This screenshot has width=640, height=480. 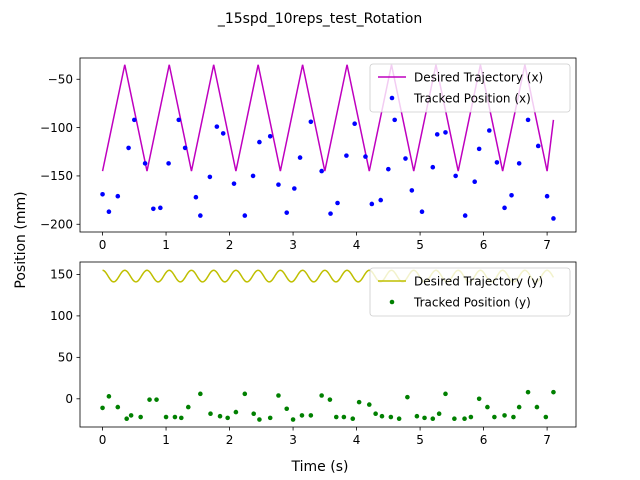 What do you see at coordinates (320, 467) in the screenshot?
I see `x-axis-label: Time (s)` at bounding box center [320, 467].